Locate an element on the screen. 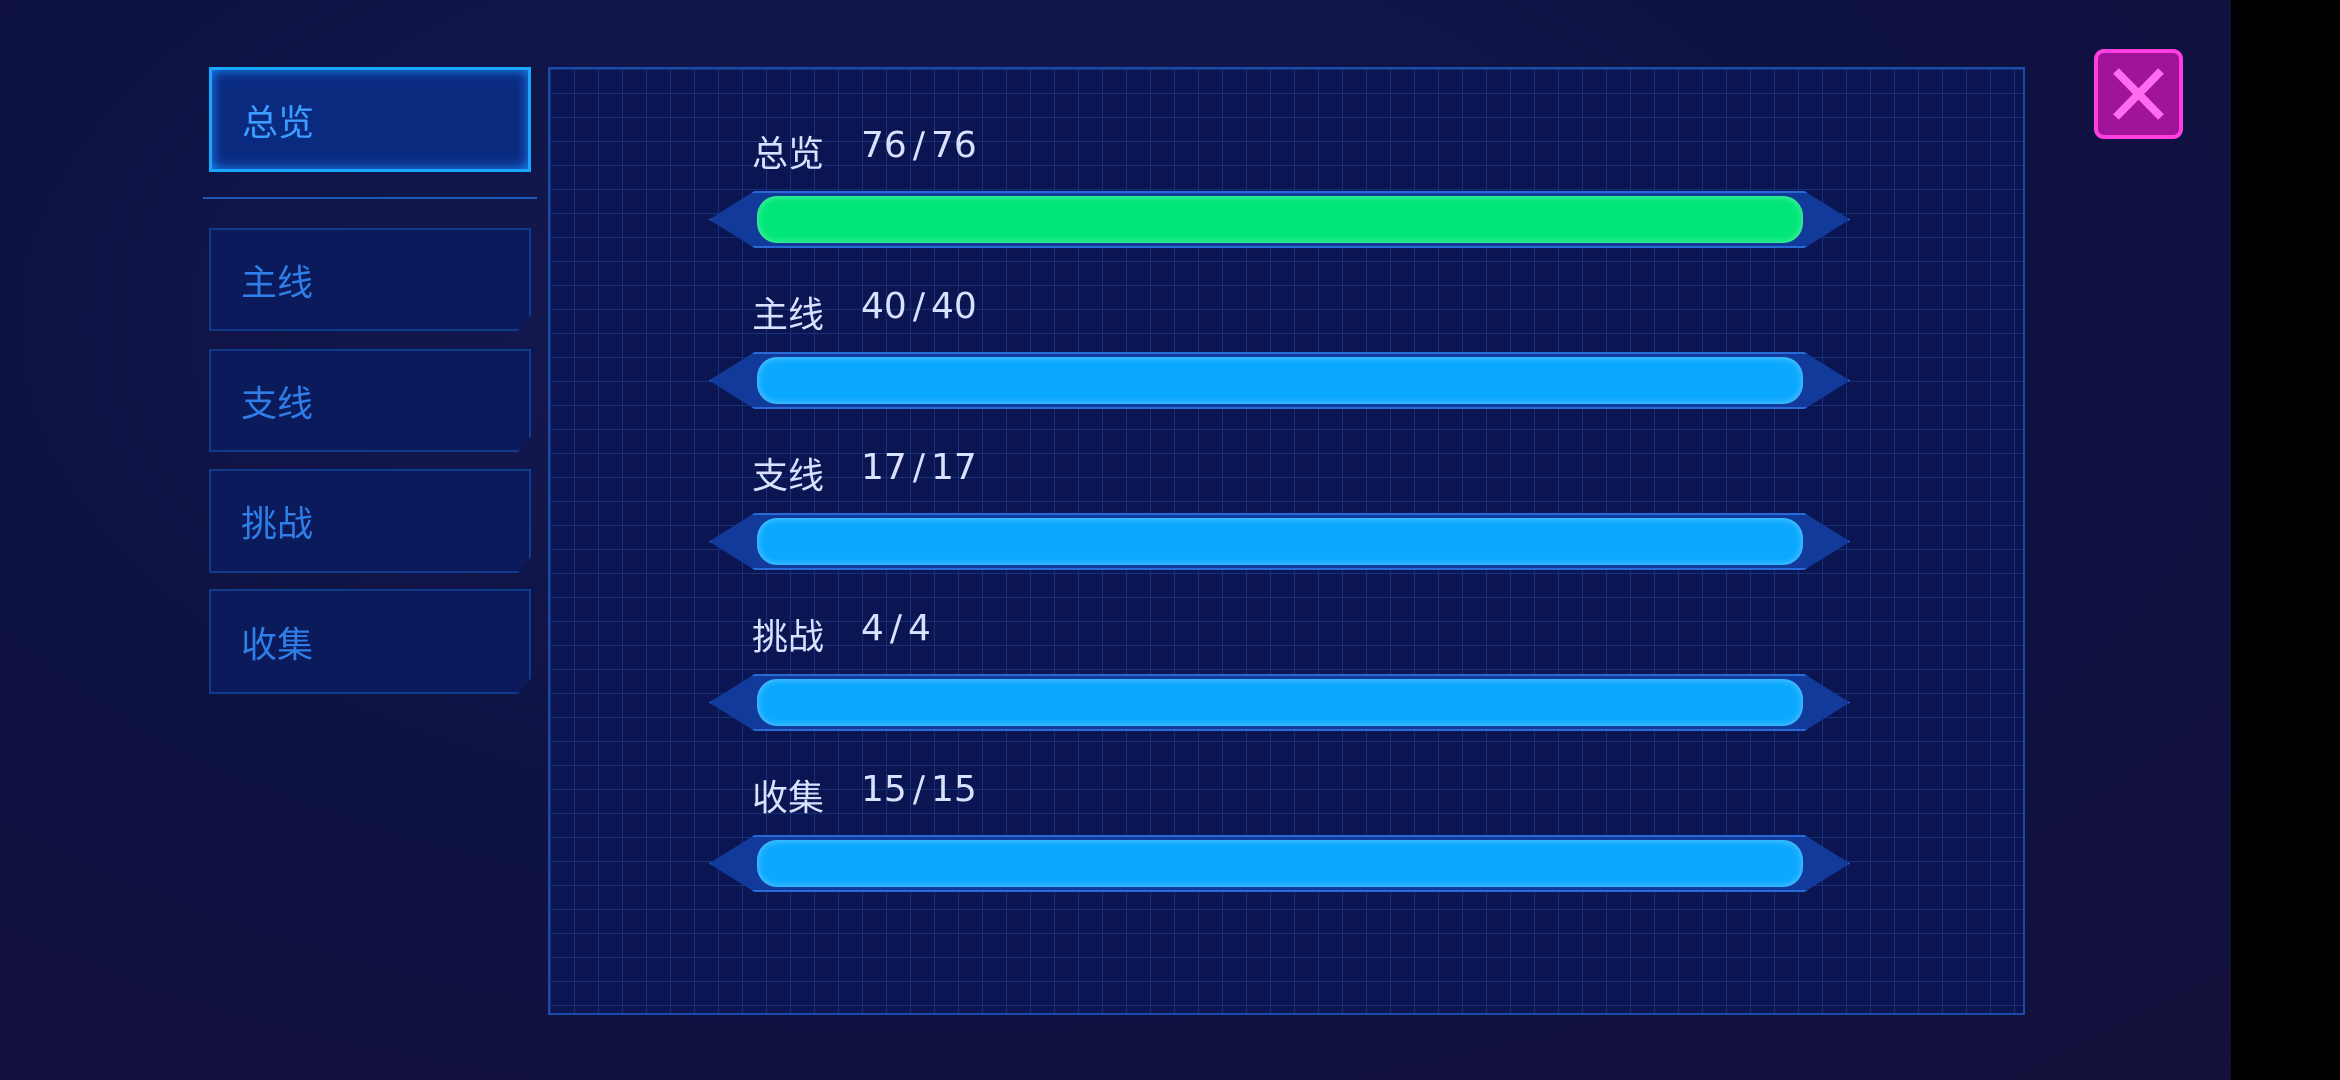 Image resolution: width=2340 pixels, height=1080 pixels. tab: 支线 is located at coordinates (370, 400).